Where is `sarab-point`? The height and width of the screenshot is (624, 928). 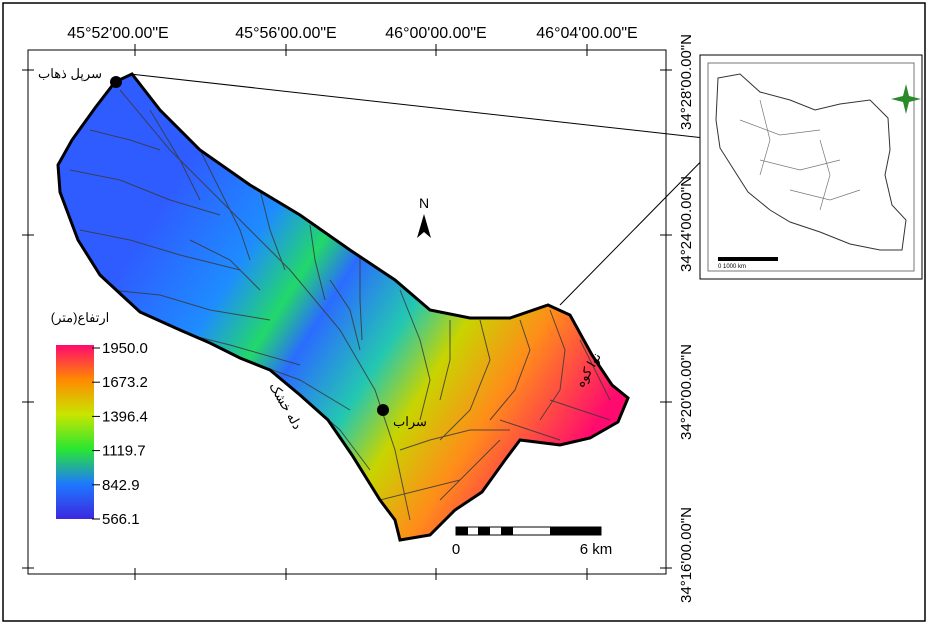
sarab-point is located at coordinates (383, 410).